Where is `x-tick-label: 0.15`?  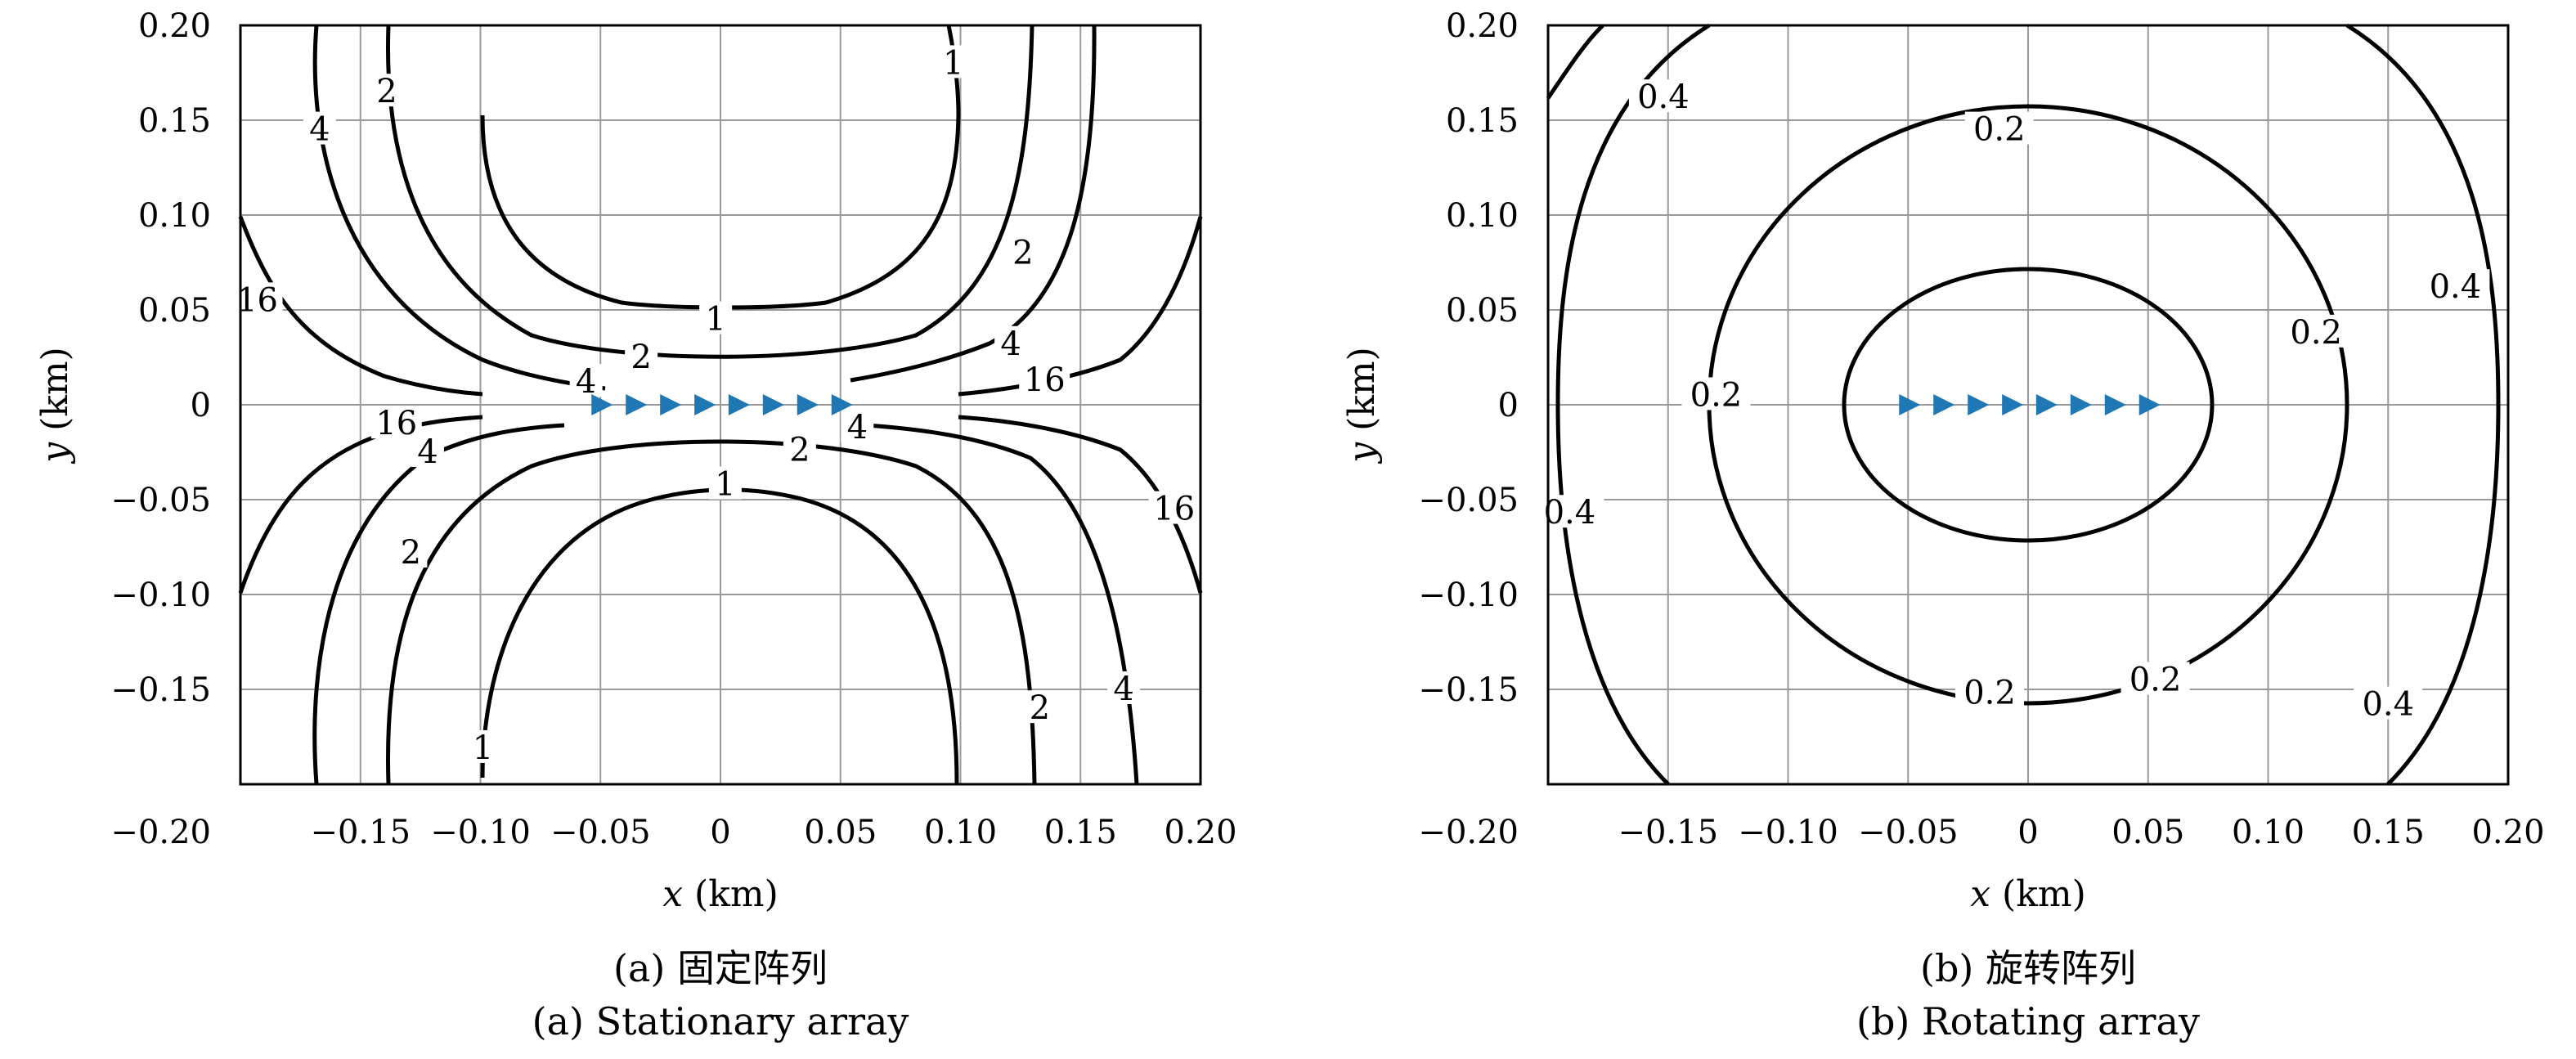
x-tick-label: 0.15 is located at coordinates (1080, 833).